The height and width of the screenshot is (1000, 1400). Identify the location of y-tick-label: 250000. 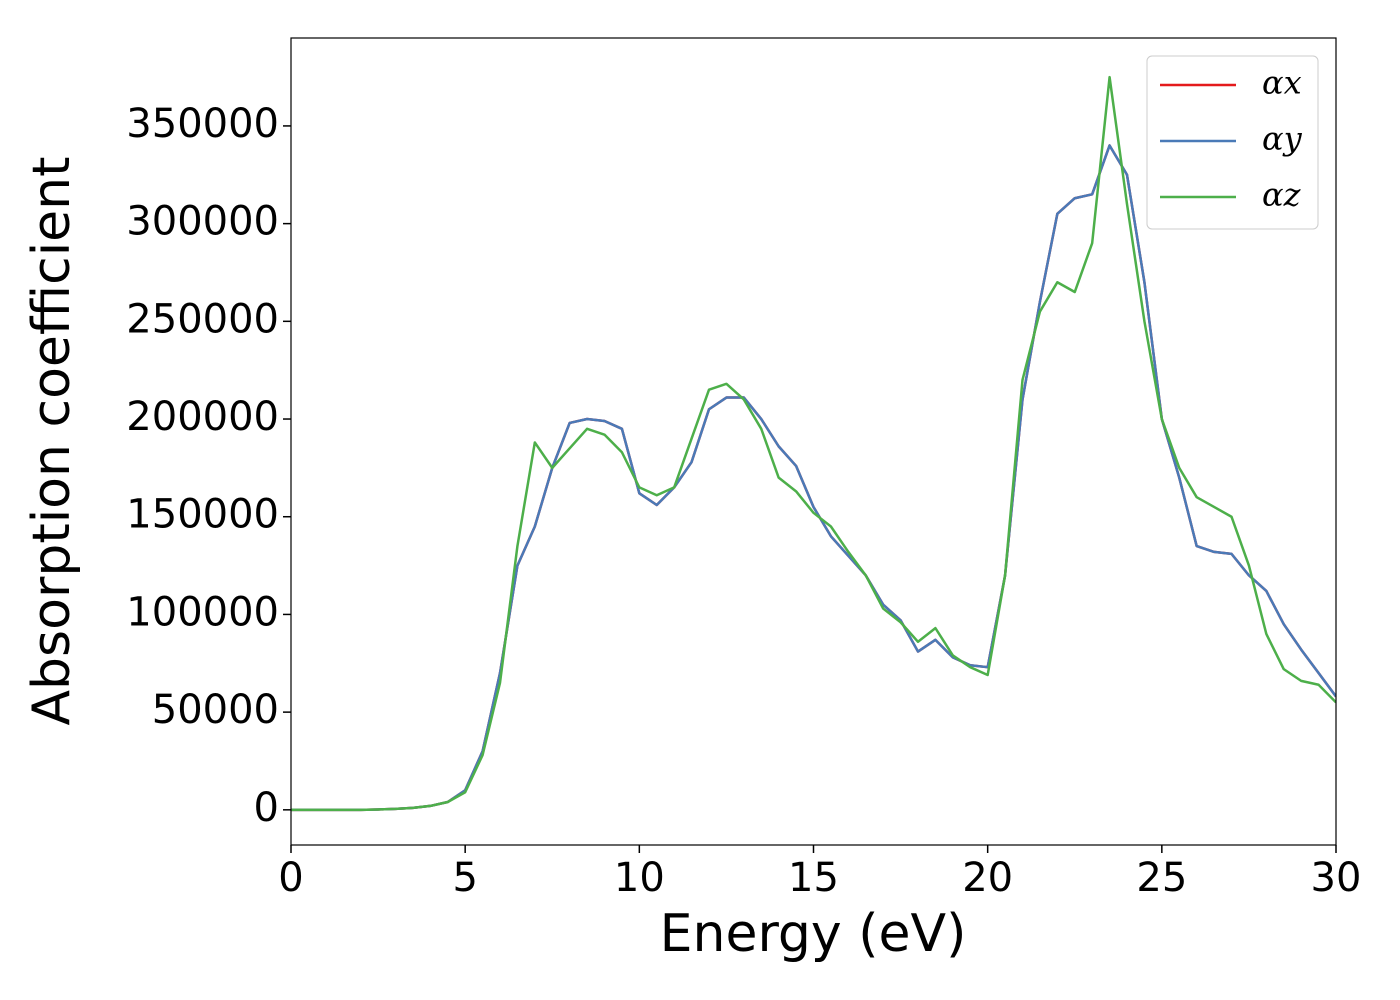
(202, 319).